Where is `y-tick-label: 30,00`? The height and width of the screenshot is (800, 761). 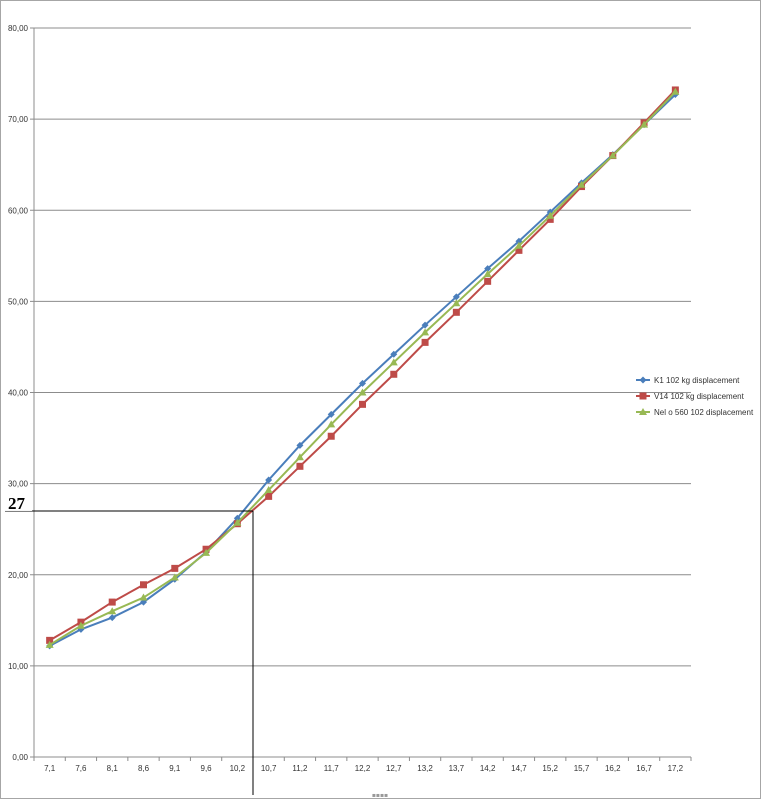 y-tick-label: 30,00 is located at coordinates (18, 484).